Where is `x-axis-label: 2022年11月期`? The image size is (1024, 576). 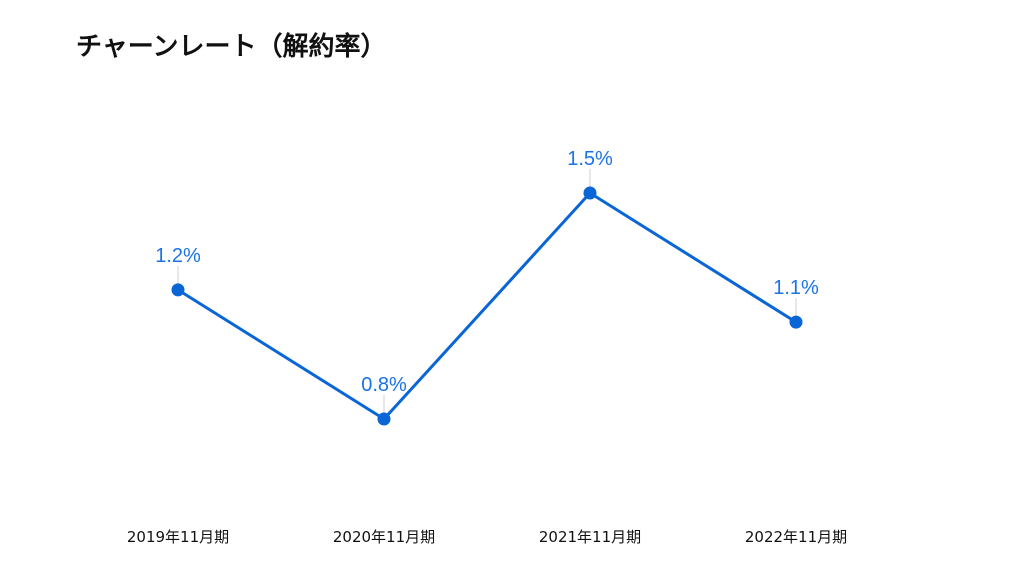 x-axis-label: 2022年11月期 is located at coordinates (796, 537).